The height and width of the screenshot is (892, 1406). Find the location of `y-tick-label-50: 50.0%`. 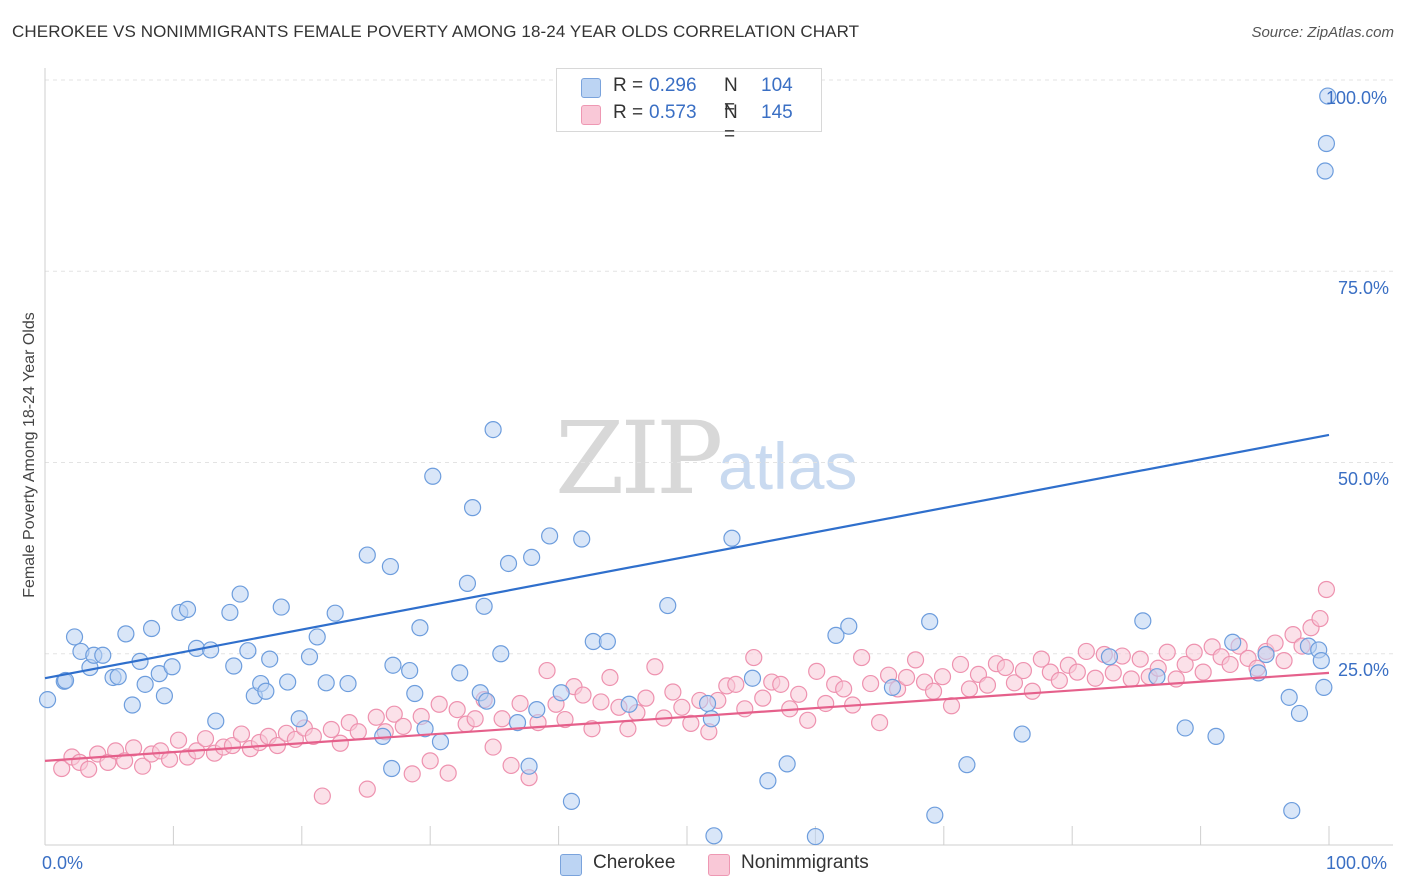

y-tick-label-50: 50.0% is located at coordinates (1364, 479).